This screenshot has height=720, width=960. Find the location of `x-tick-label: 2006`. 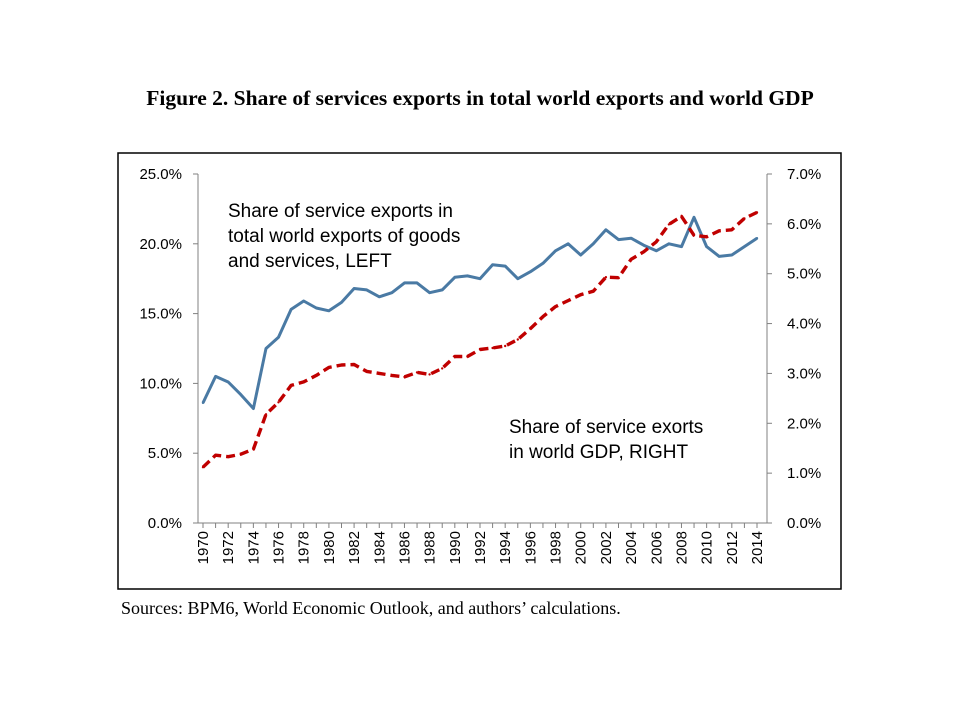

x-tick-label: 2006 is located at coordinates (656, 547).